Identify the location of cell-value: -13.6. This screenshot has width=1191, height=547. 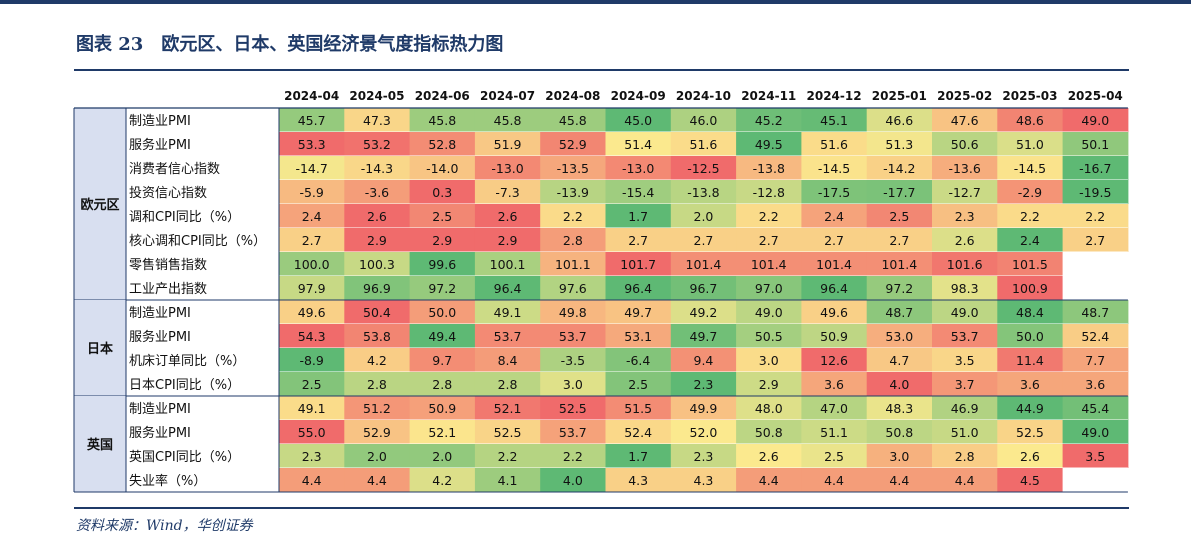
(964, 168).